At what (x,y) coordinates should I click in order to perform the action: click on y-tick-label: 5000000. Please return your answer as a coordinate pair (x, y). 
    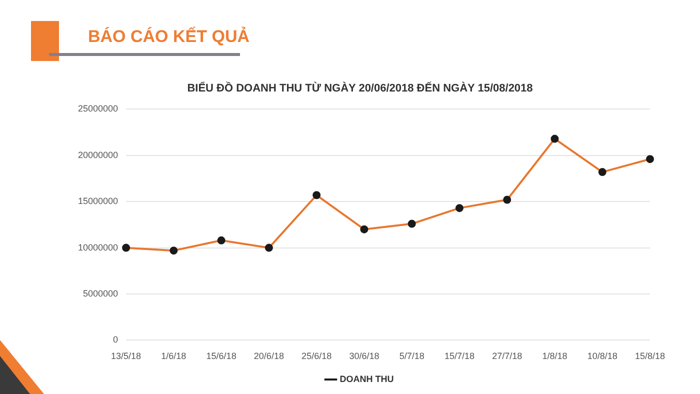
    Looking at the image, I should click on (100, 293).